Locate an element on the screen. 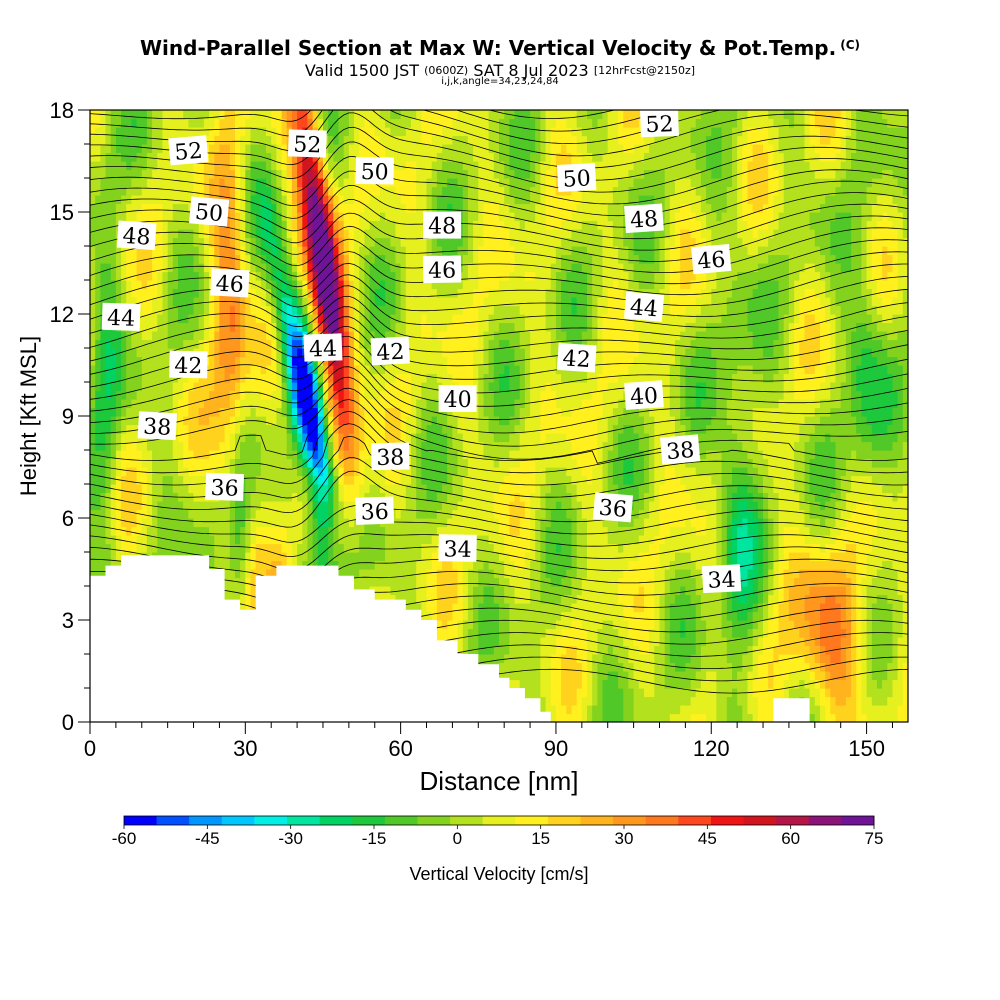 The height and width of the screenshot is (1000, 1000). x-tick-label: 30 is located at coordinates (245, 748).